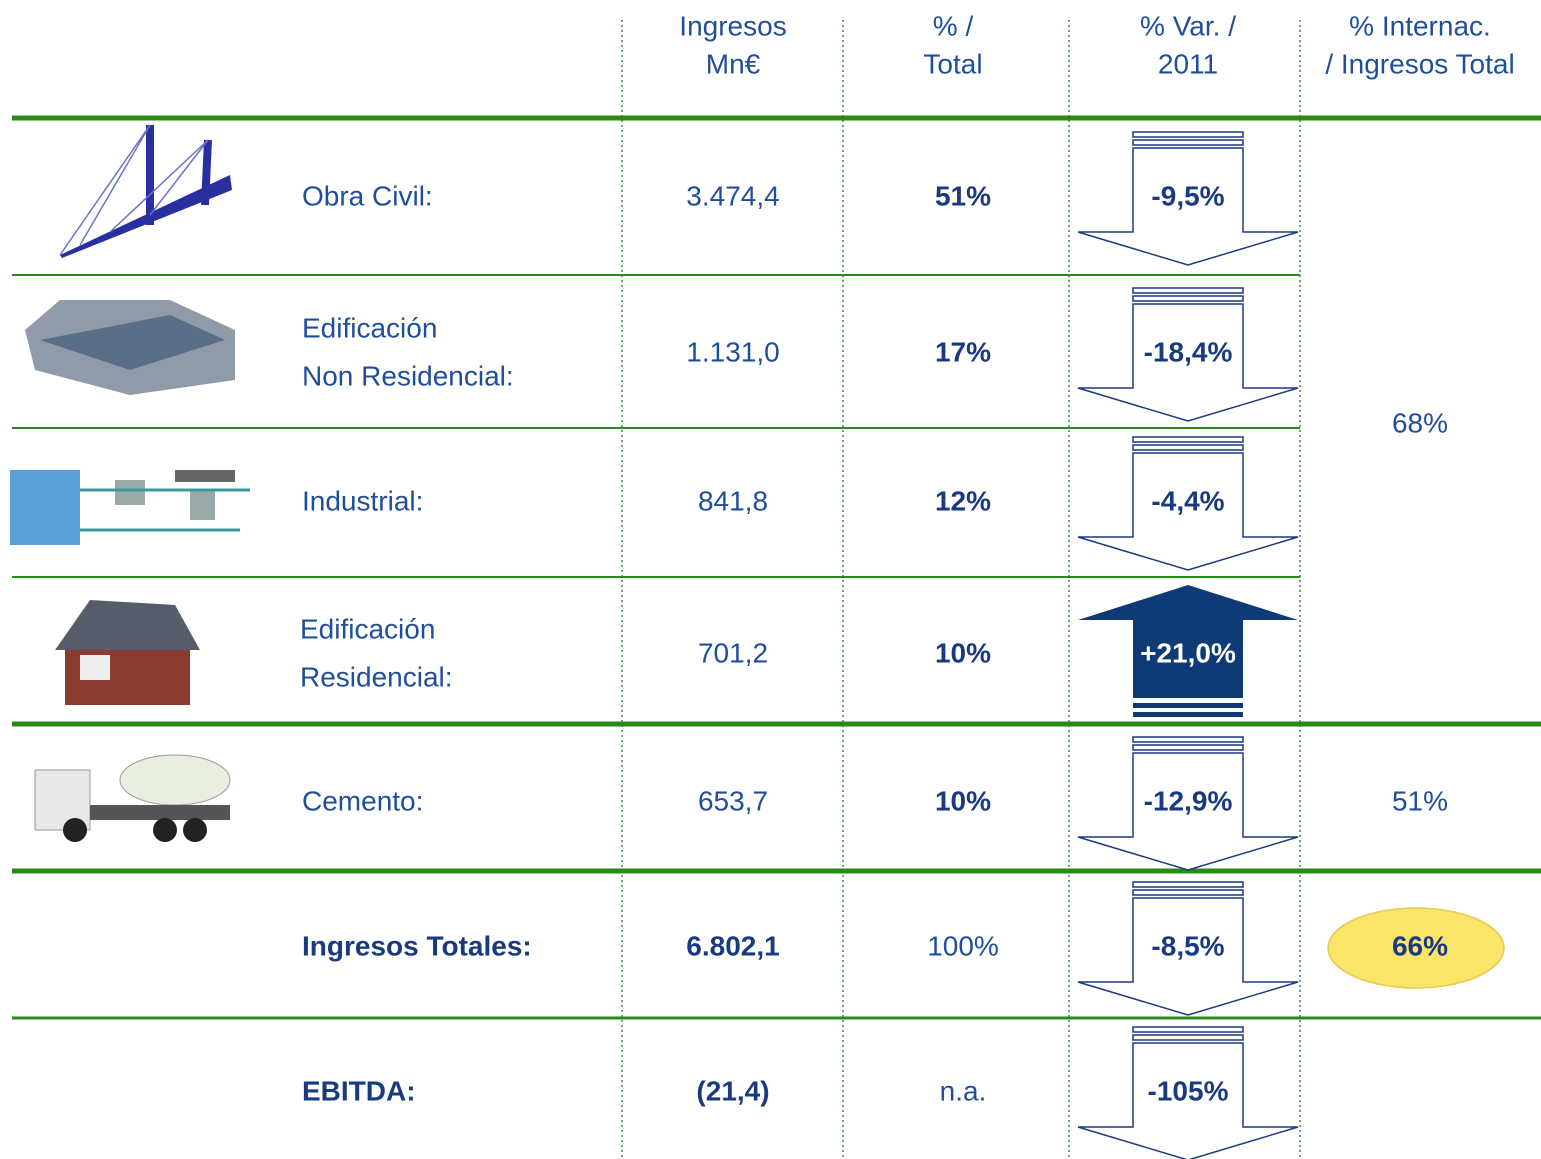 This screenshot has height=1159, width=1541. What do you see at coordinates (1188, 652) in the screenshot?
I see `pct-var: +21,0%` at bounding box center [1188, 652].